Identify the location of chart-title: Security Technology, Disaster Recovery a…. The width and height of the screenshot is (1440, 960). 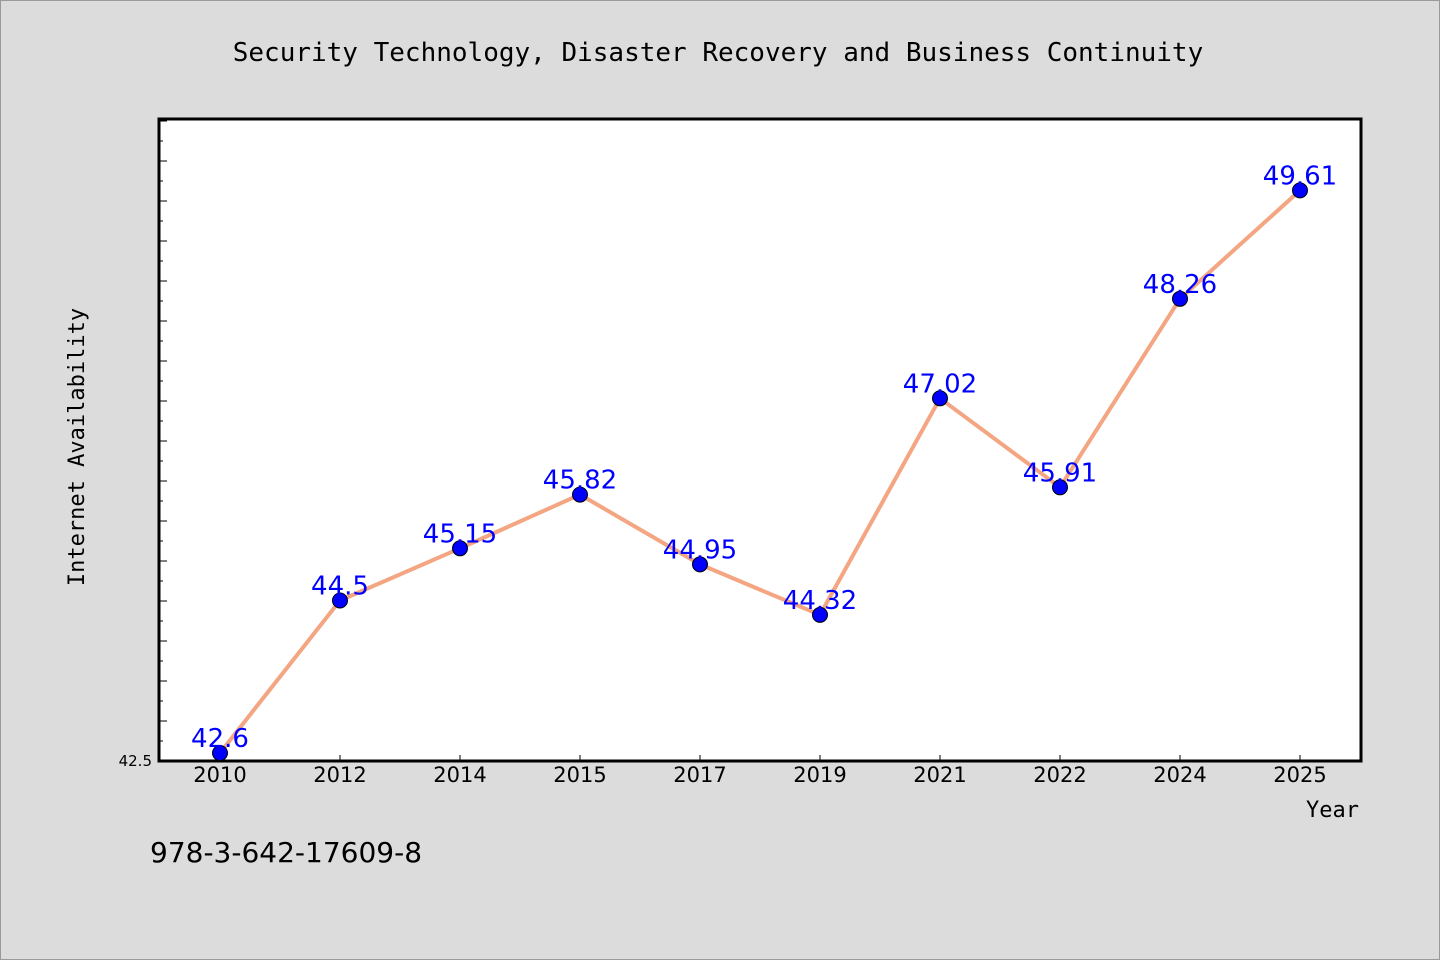
(718, 53).